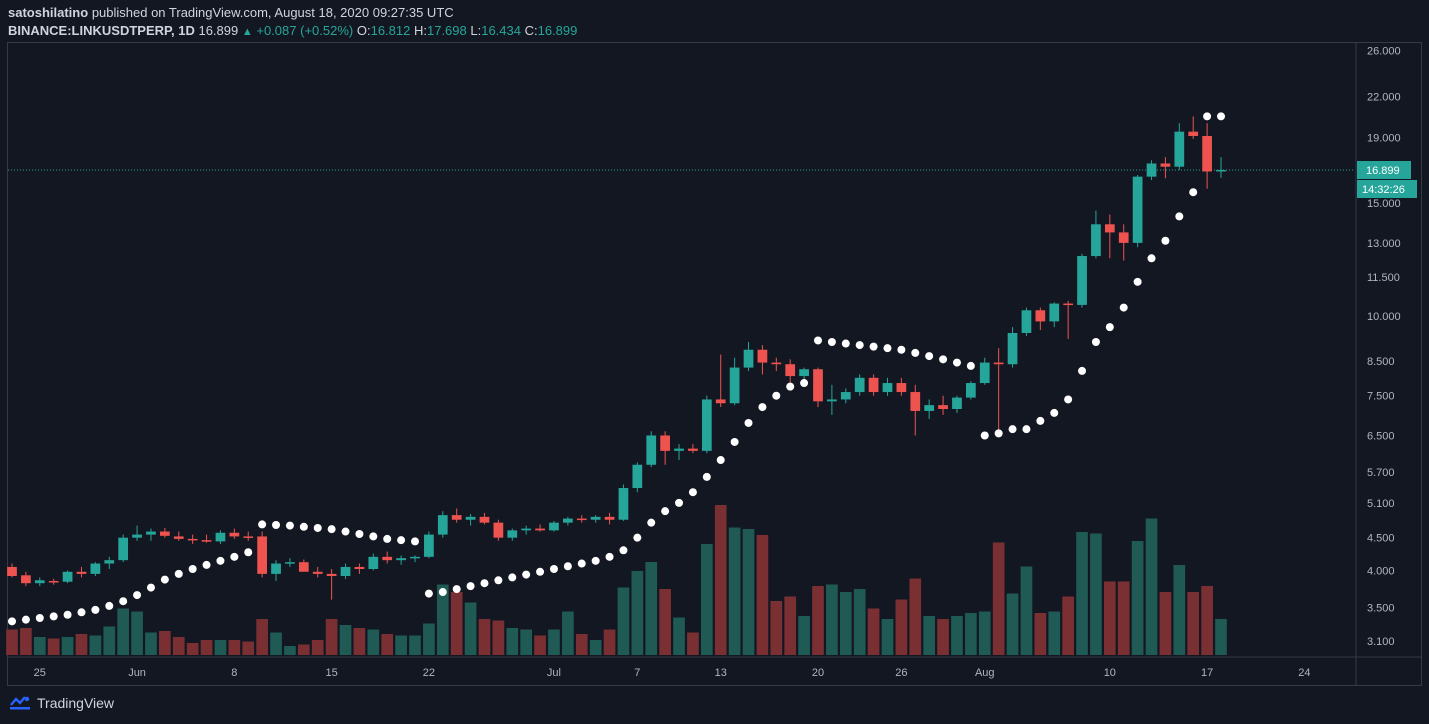 Image resolution: width=1429 pixels, height=724 pixels. I want to click on footer-brand: TradingView, so click(76, 703).